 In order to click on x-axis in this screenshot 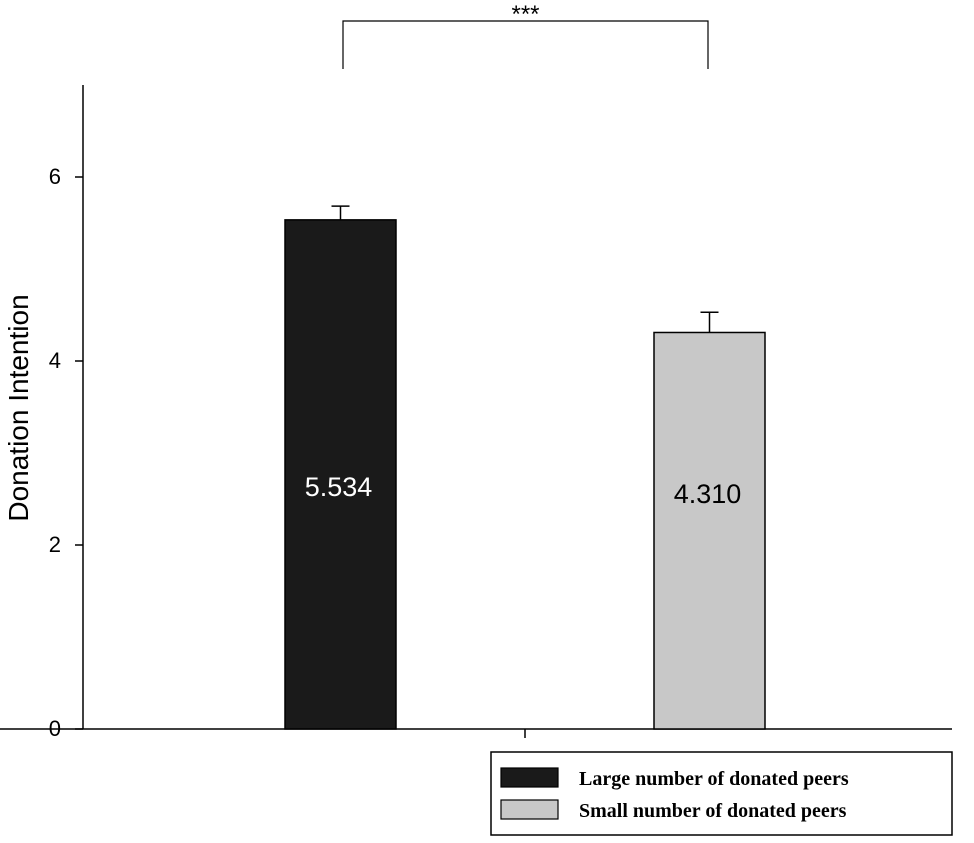, I will do `click(476, 733)`.